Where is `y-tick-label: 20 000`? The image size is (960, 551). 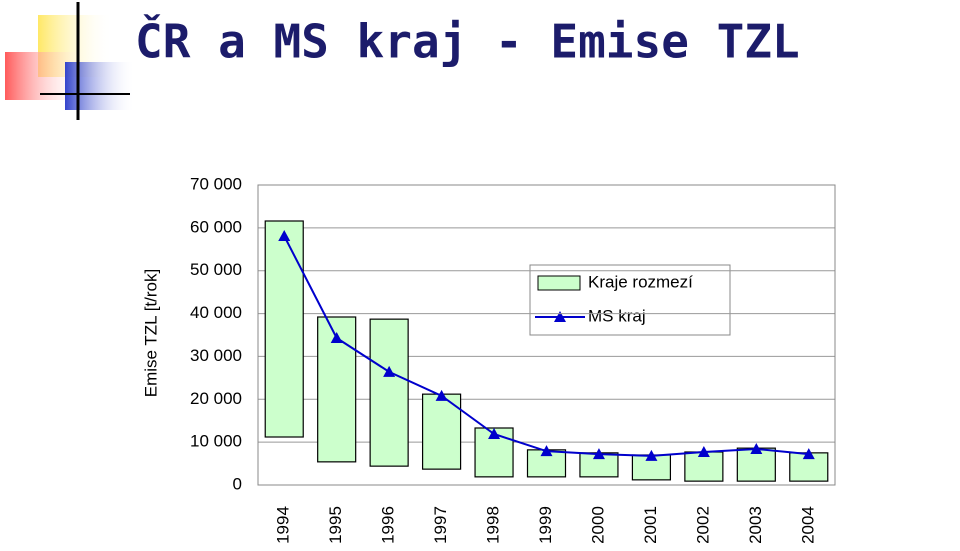
y-tick-label: 20 000 is located at coordinates (216, 398).